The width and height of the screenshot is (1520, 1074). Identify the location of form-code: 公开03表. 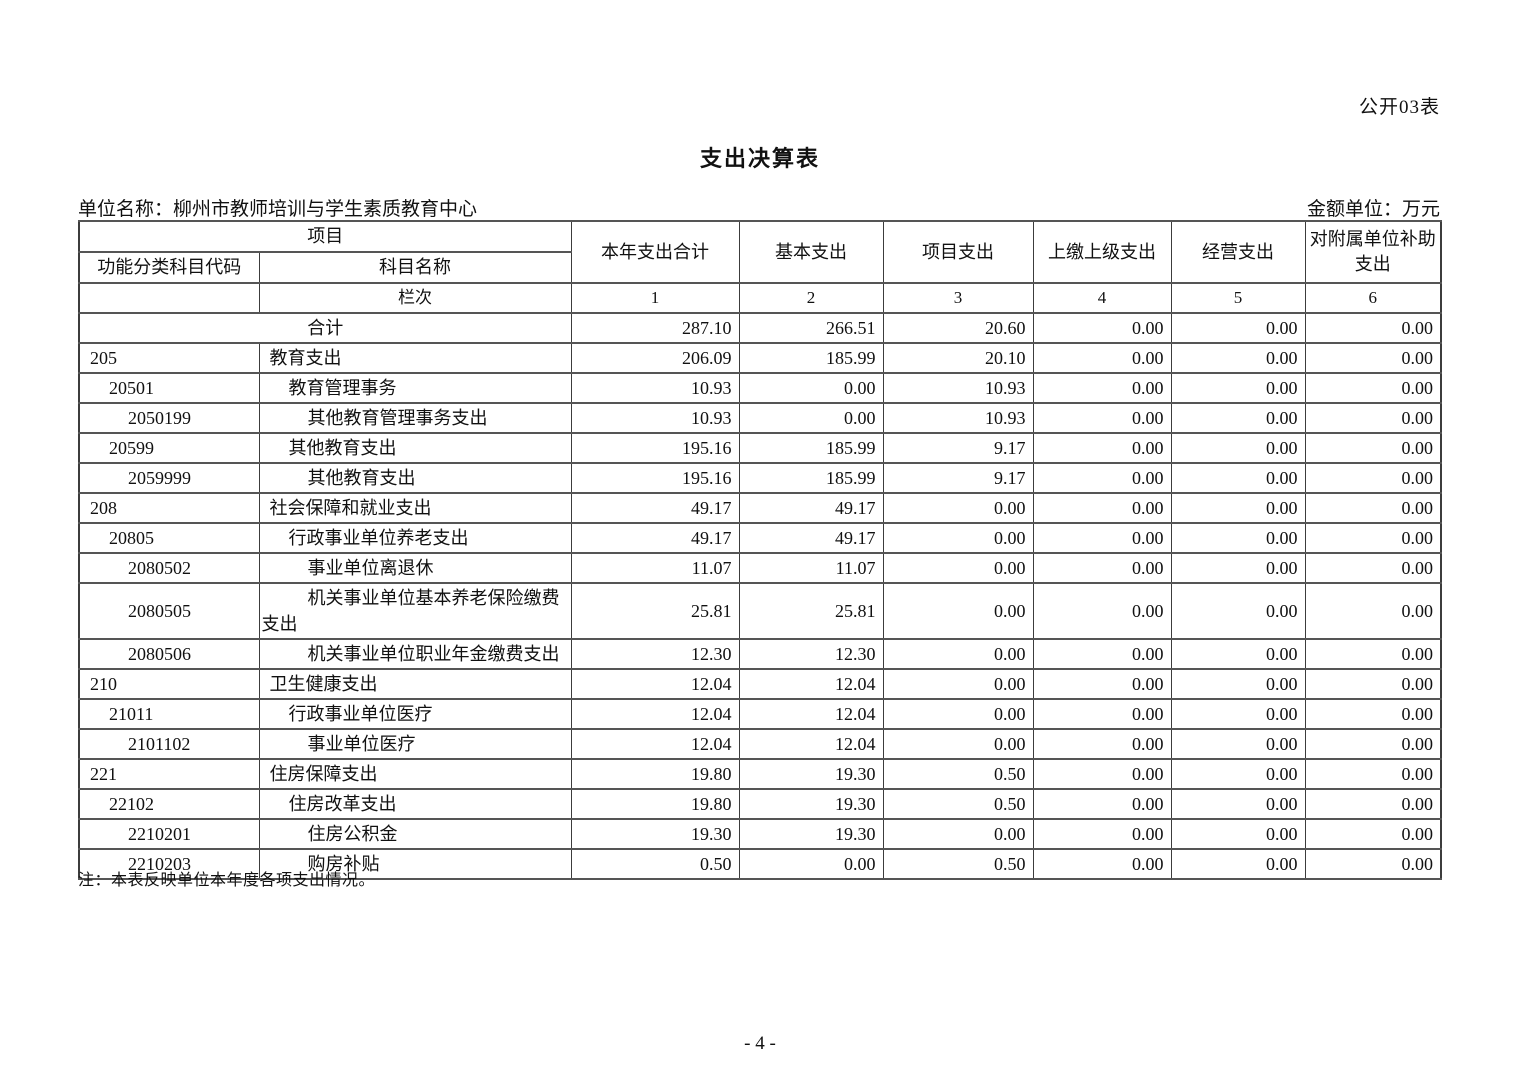
(1399, 107).